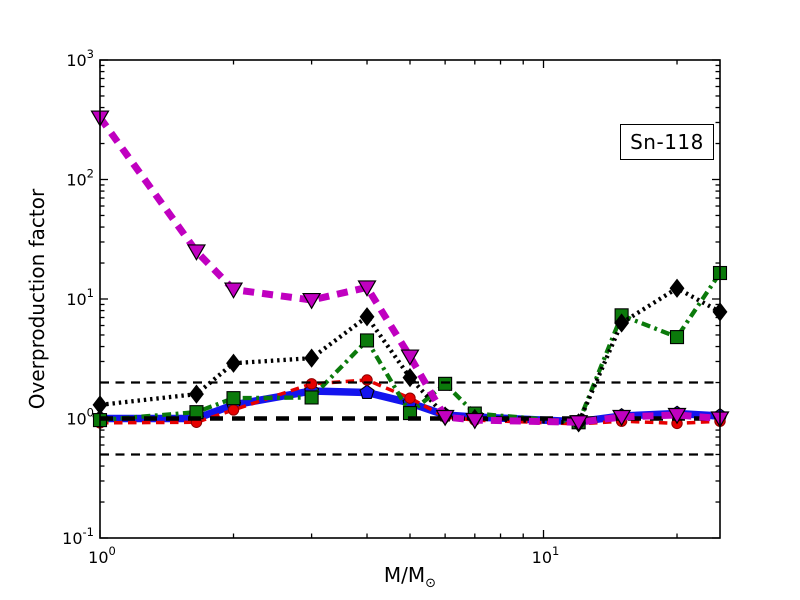 The width and height of the screenshot is (800, 600). What do you see at coordinates (78, 536) in the screenshot?
I see `y-tick-label: 10⁻¹` at bounding box center [78, 536].